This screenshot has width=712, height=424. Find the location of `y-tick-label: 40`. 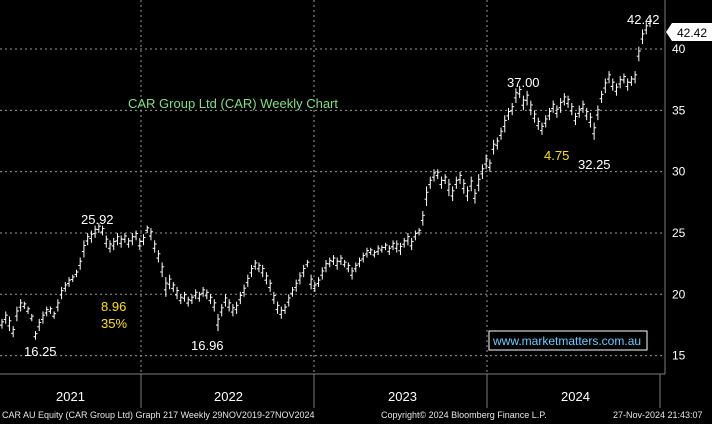

y-tick-label: 40 is located at coordinates (679, 49).